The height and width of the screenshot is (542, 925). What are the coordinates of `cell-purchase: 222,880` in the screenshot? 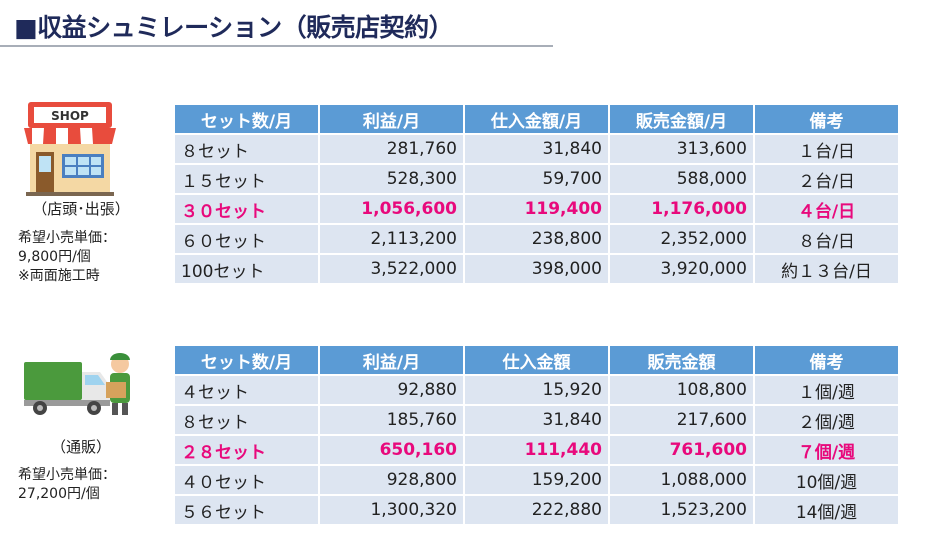 It's located at (536, 510).